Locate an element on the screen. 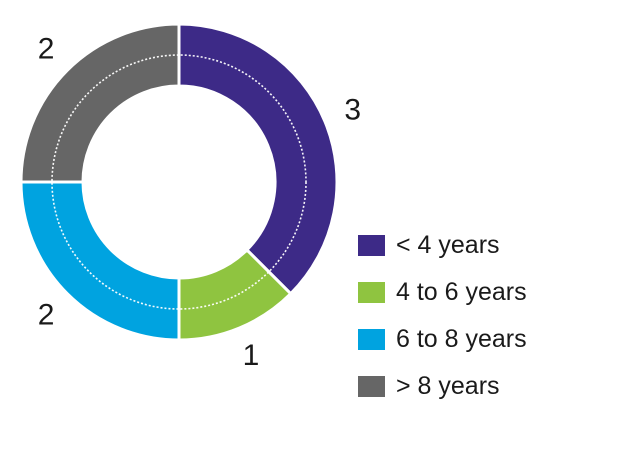  legend-label: < 4 years is located at coordinates (448, 245).